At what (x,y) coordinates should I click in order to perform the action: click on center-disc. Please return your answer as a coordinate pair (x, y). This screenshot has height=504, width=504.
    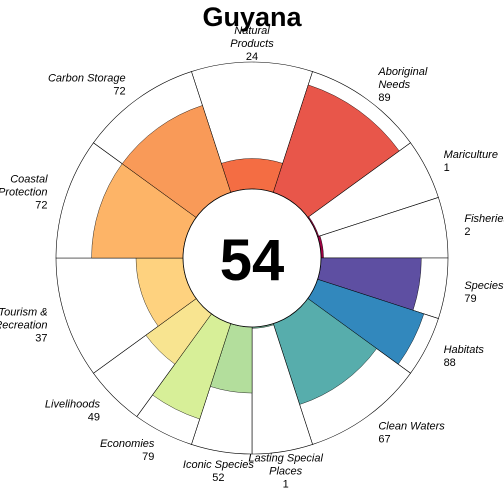
    Looking at the image, I should click on (252, 258).